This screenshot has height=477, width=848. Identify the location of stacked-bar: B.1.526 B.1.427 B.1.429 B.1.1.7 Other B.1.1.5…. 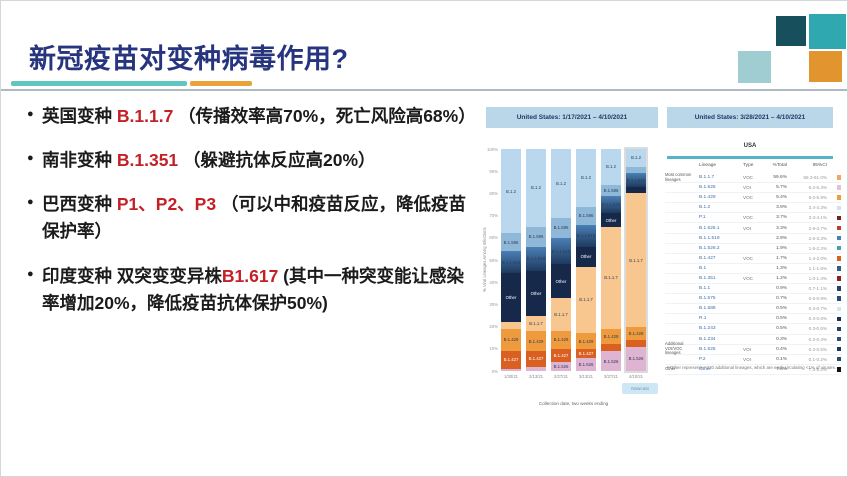
(561, 260).